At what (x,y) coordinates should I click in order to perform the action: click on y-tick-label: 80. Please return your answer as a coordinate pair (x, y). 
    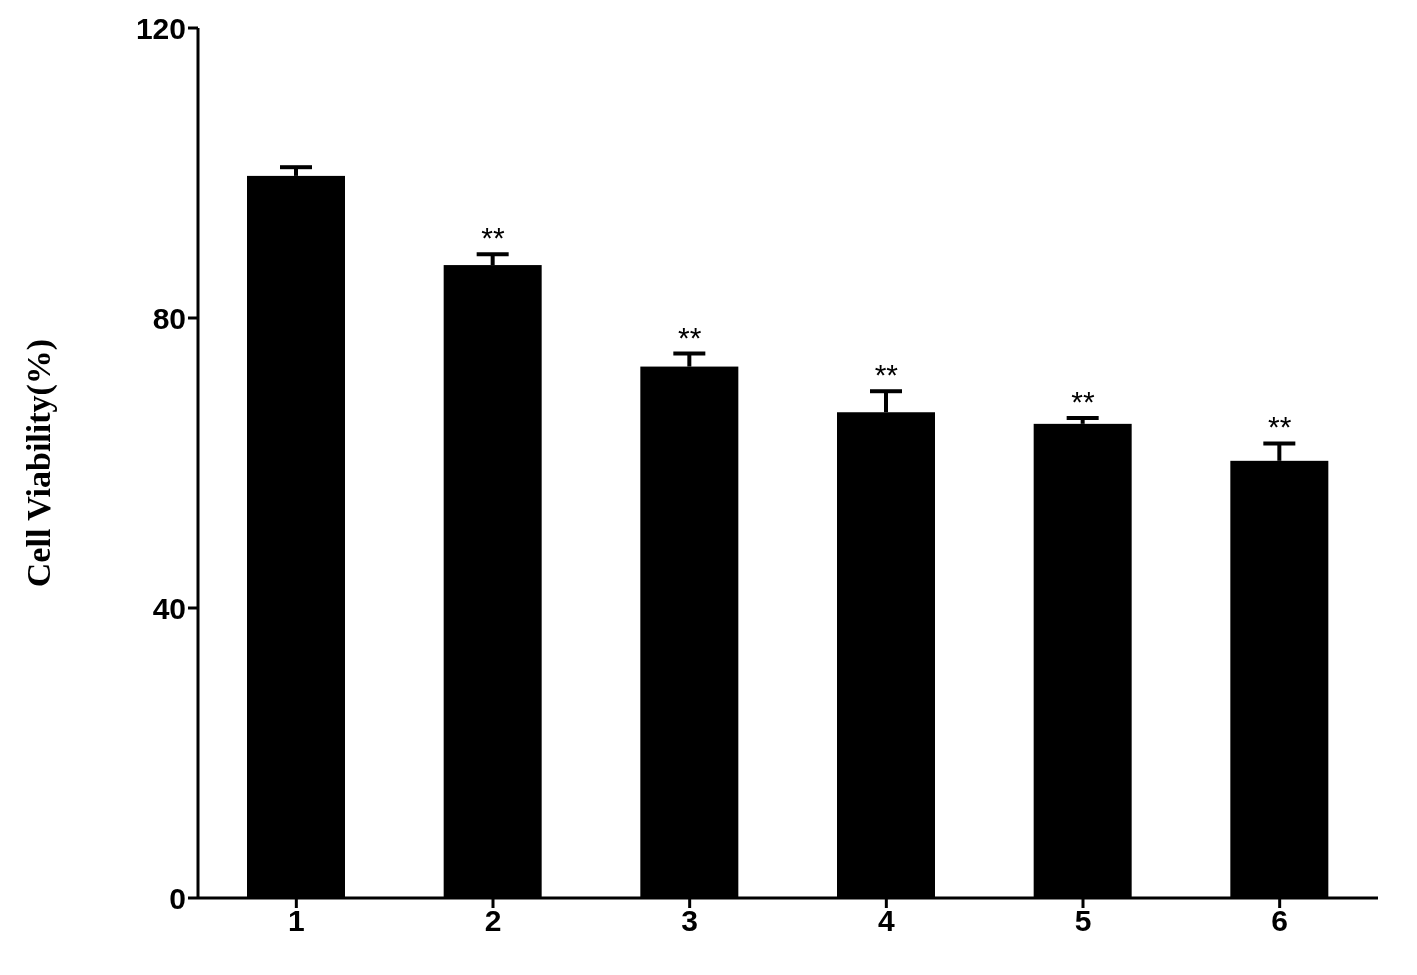
    Looking at the image, I should click on (169, 318).